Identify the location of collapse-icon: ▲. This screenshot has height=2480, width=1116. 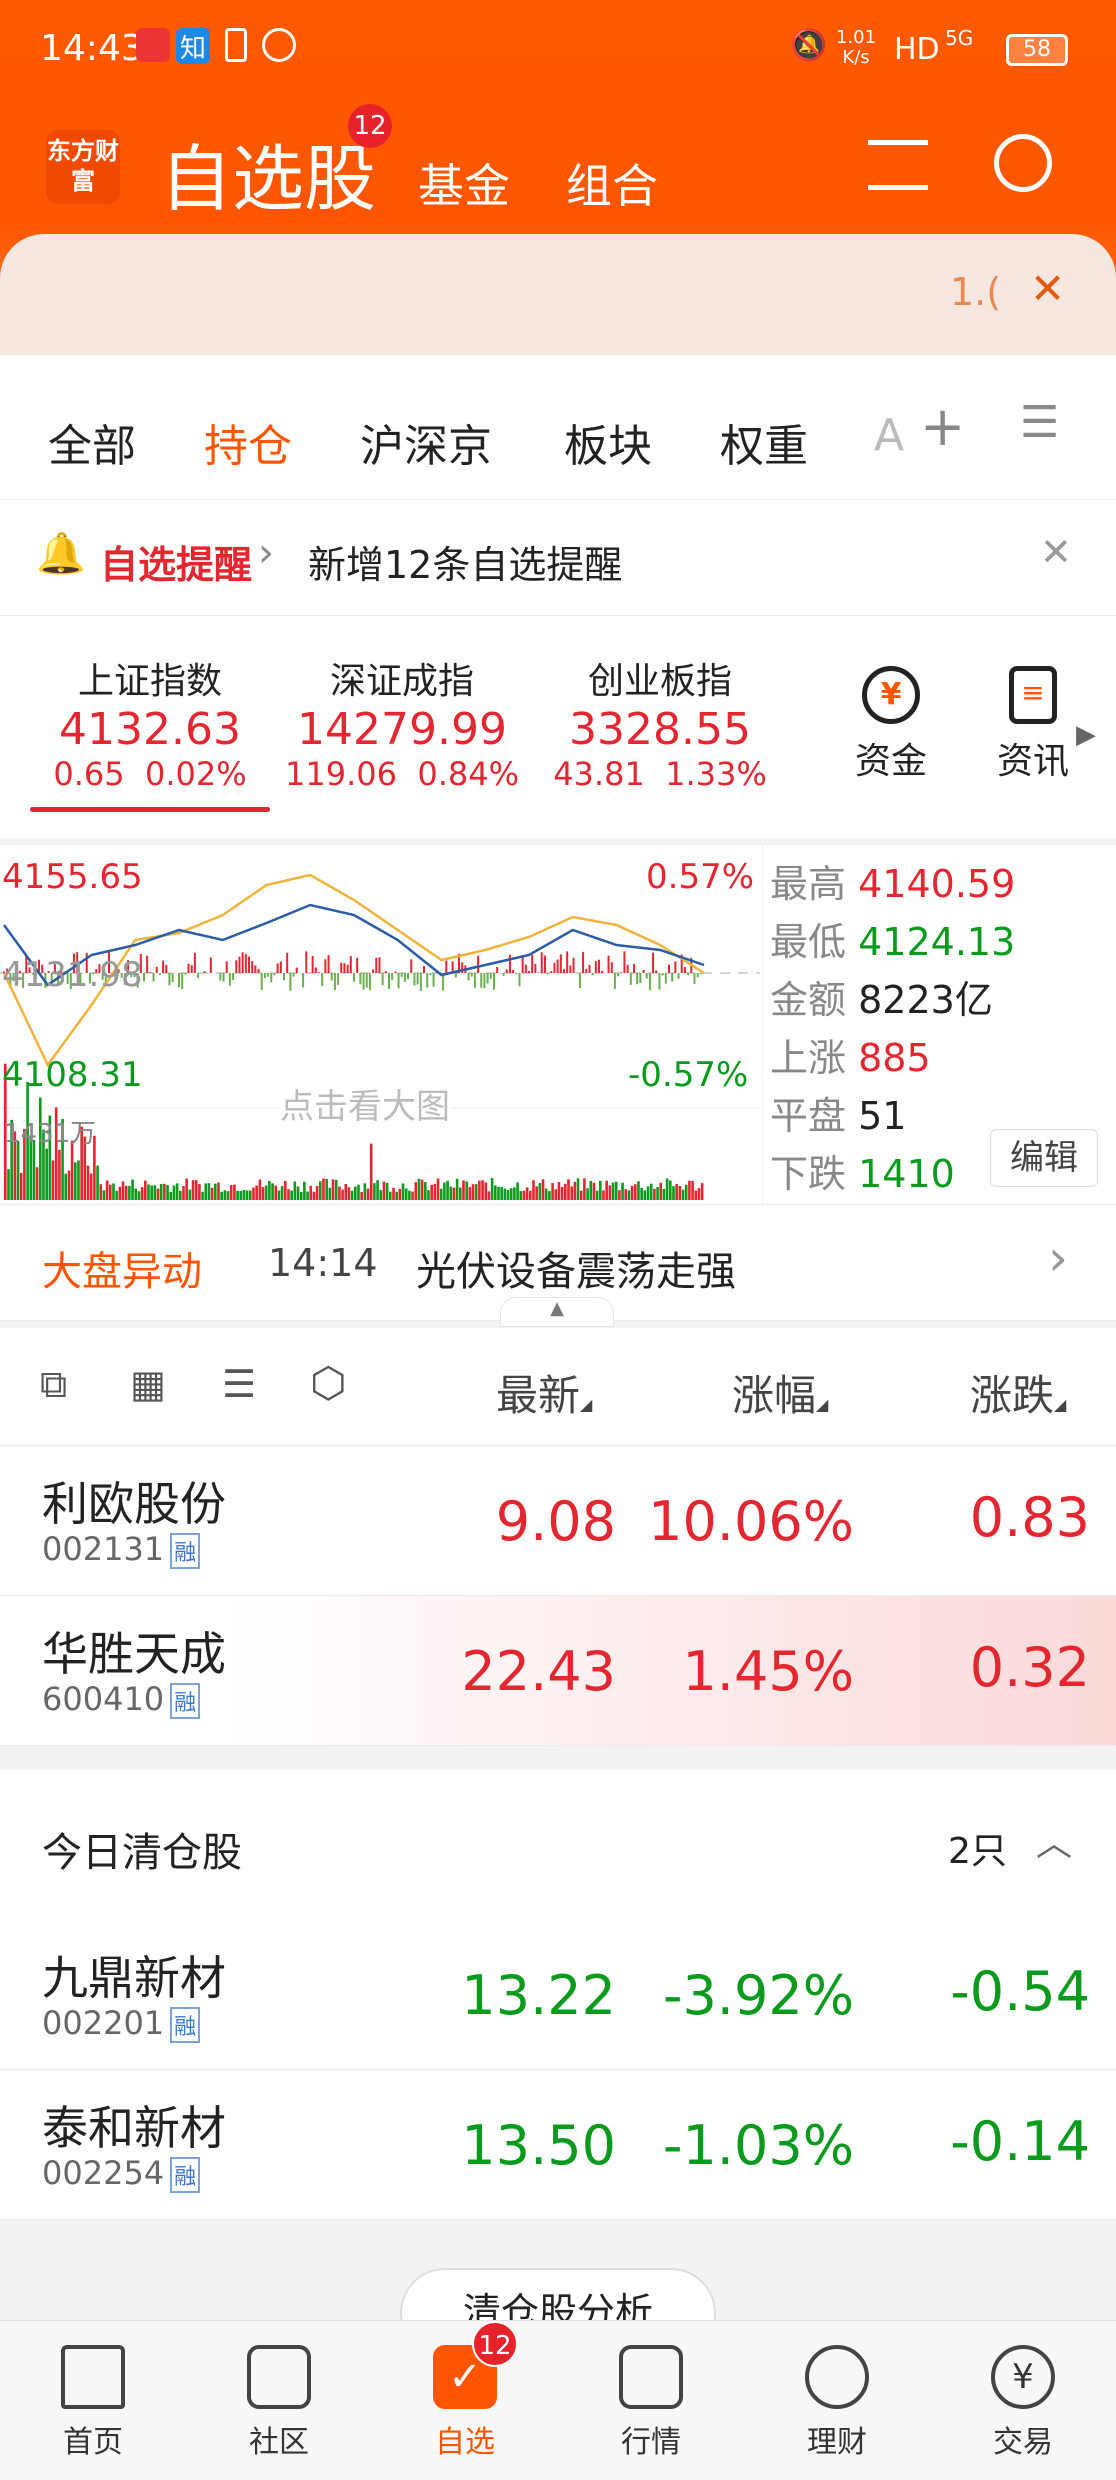
(557, 1312).